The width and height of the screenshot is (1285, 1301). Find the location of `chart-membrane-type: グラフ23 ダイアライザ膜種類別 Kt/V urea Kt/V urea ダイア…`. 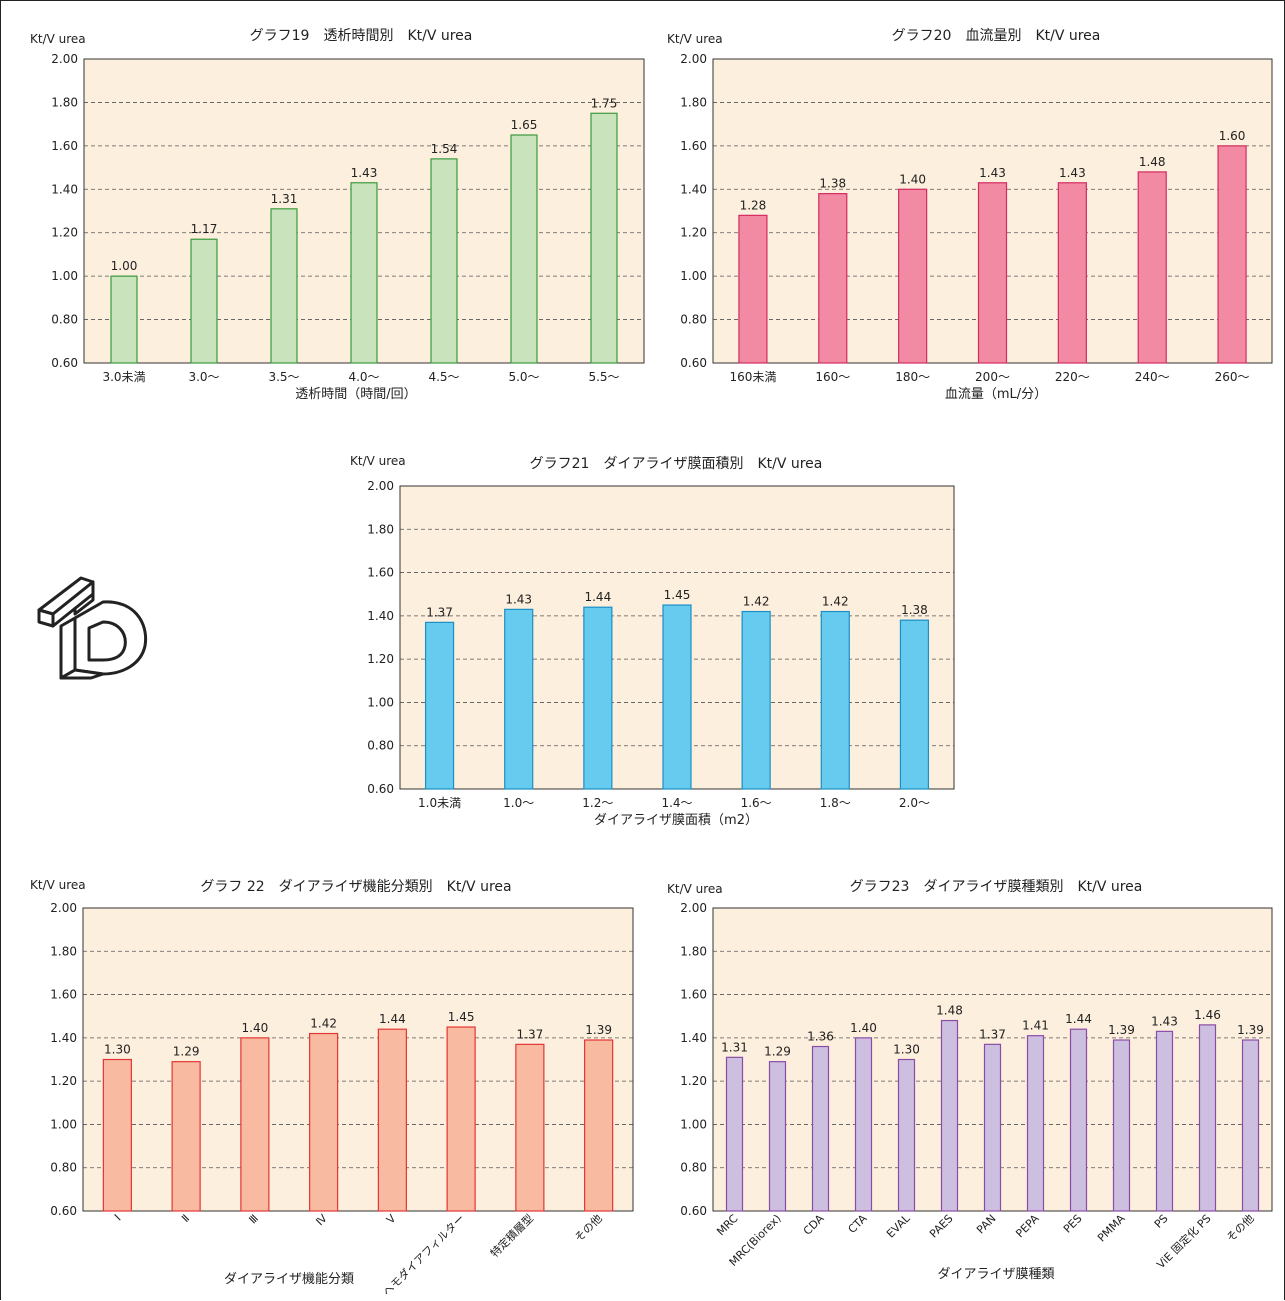

chart-membrane-type: グラフ23 ダイアライザ膜種類別 Kt/V urea Kt/V urea ダイア… is located at coordinates (970, 1080).